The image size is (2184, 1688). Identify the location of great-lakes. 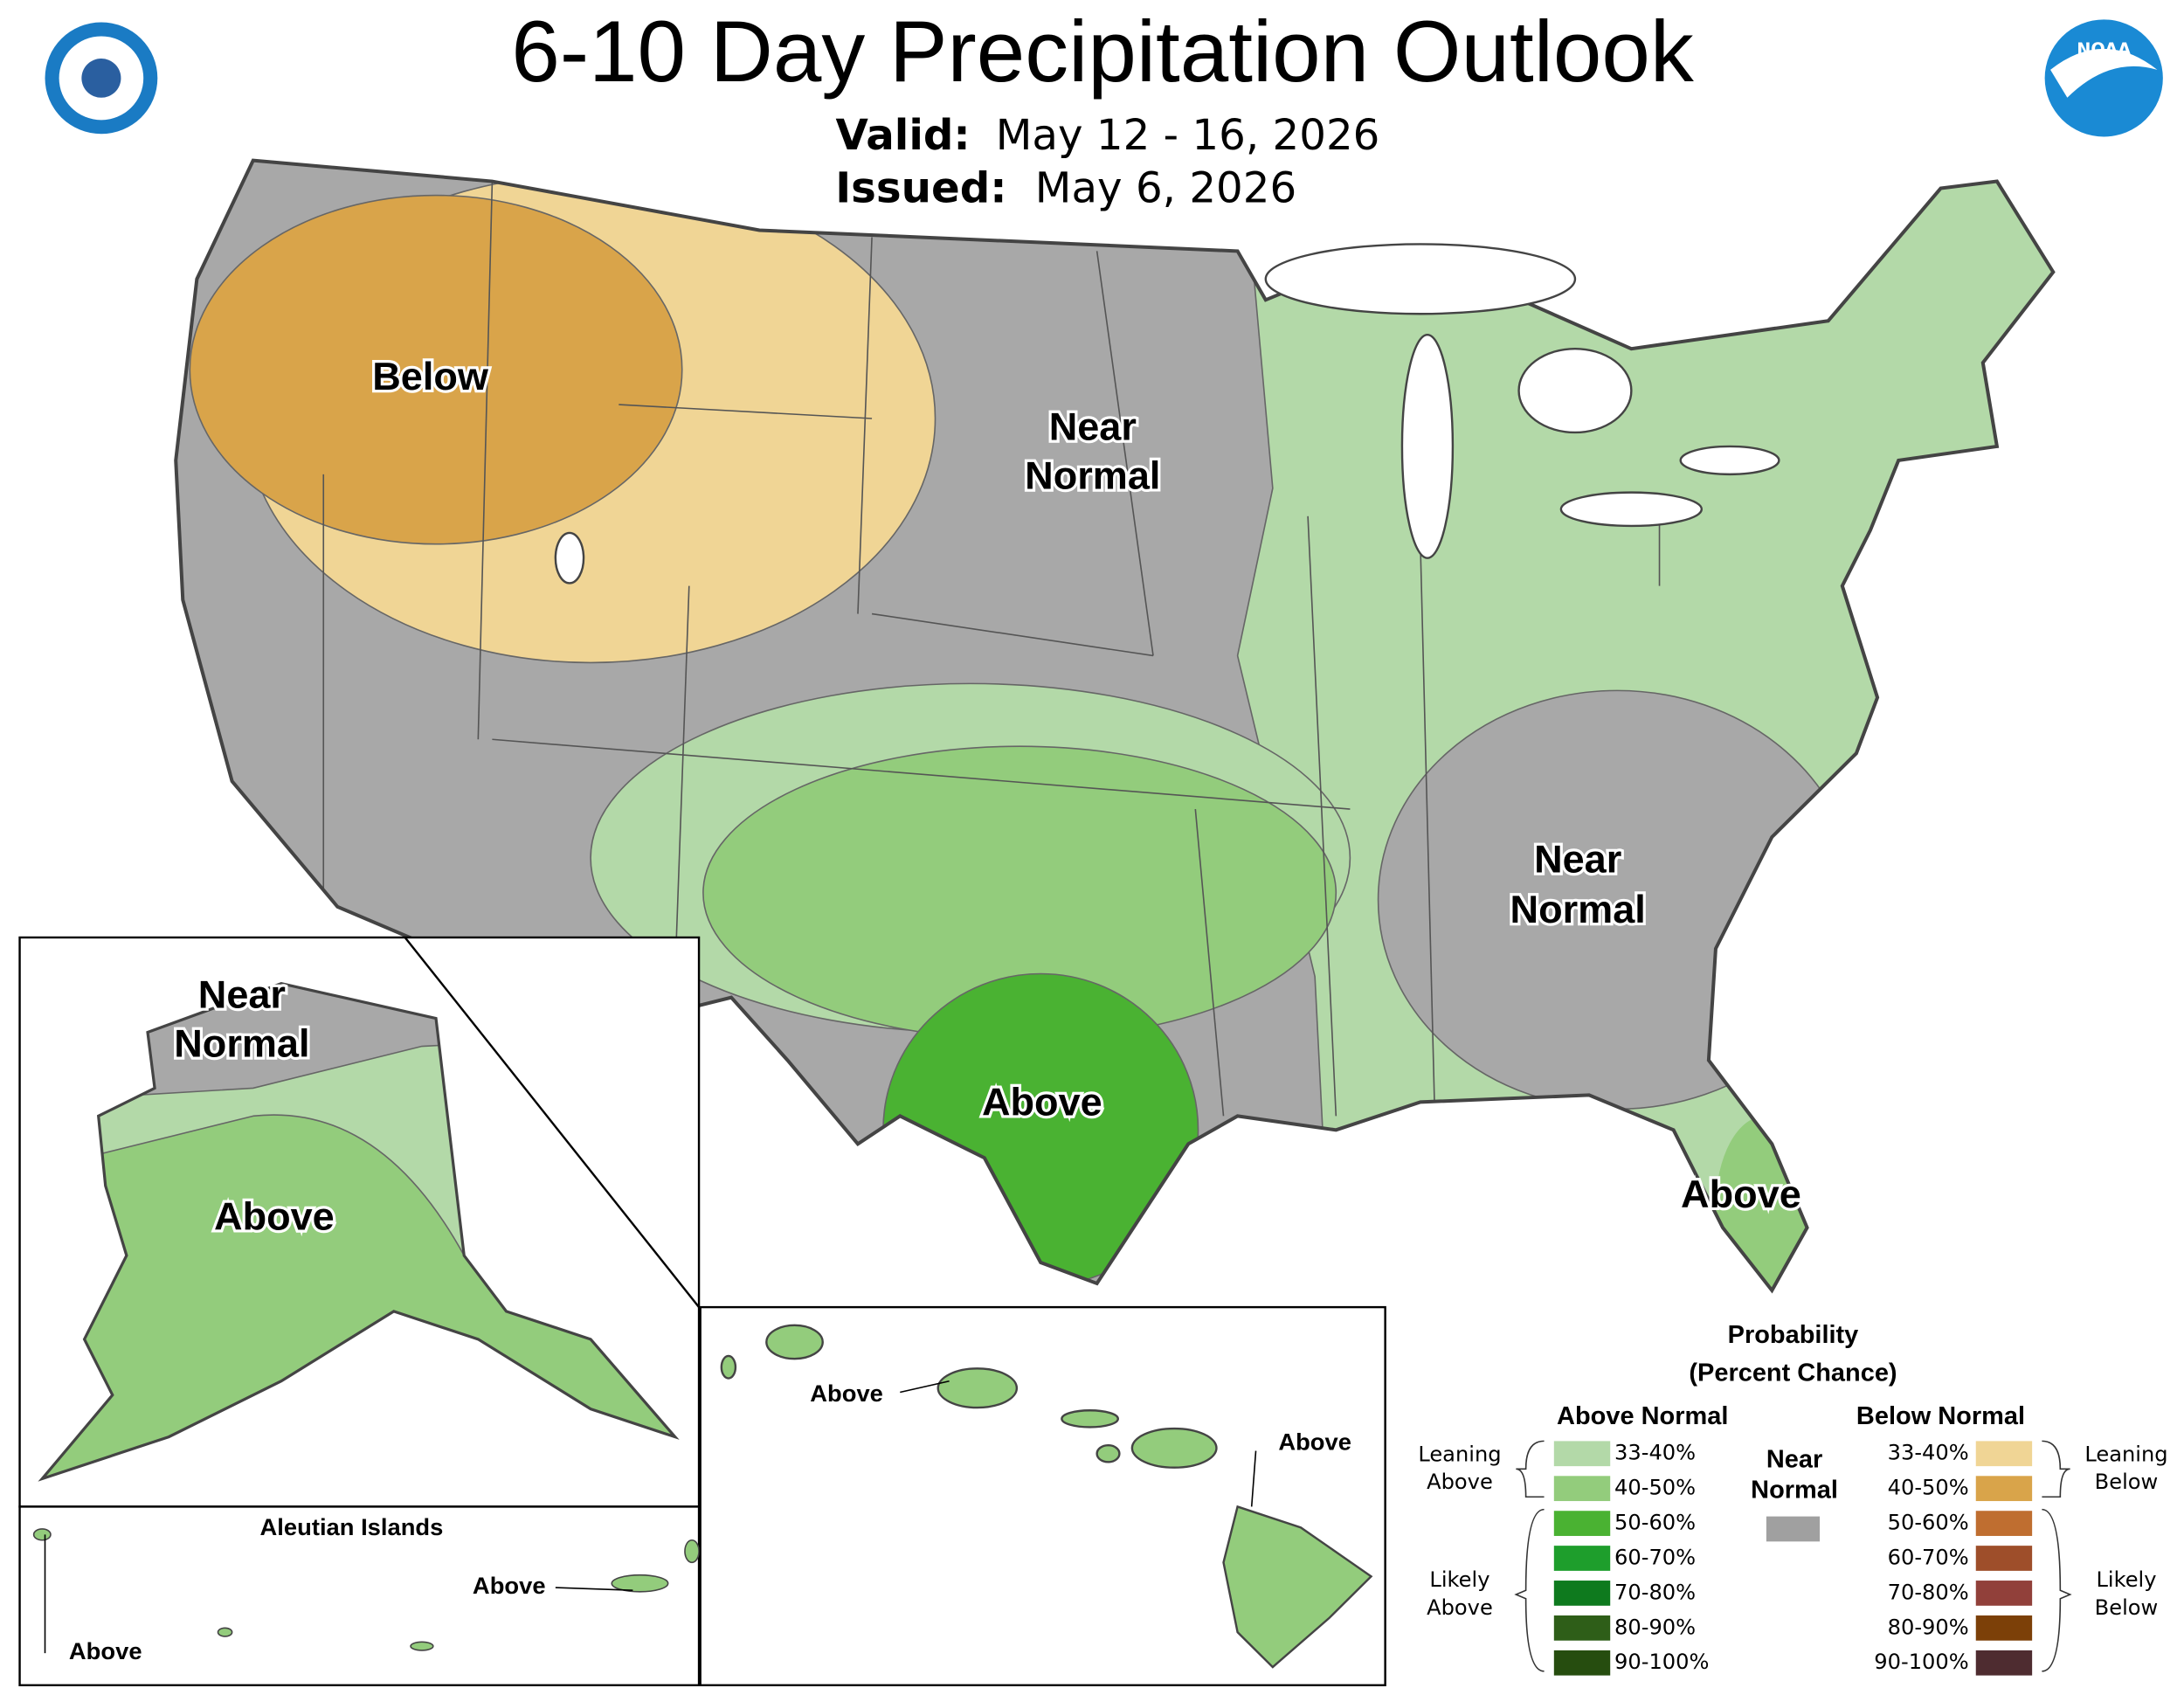
(1167, 414).